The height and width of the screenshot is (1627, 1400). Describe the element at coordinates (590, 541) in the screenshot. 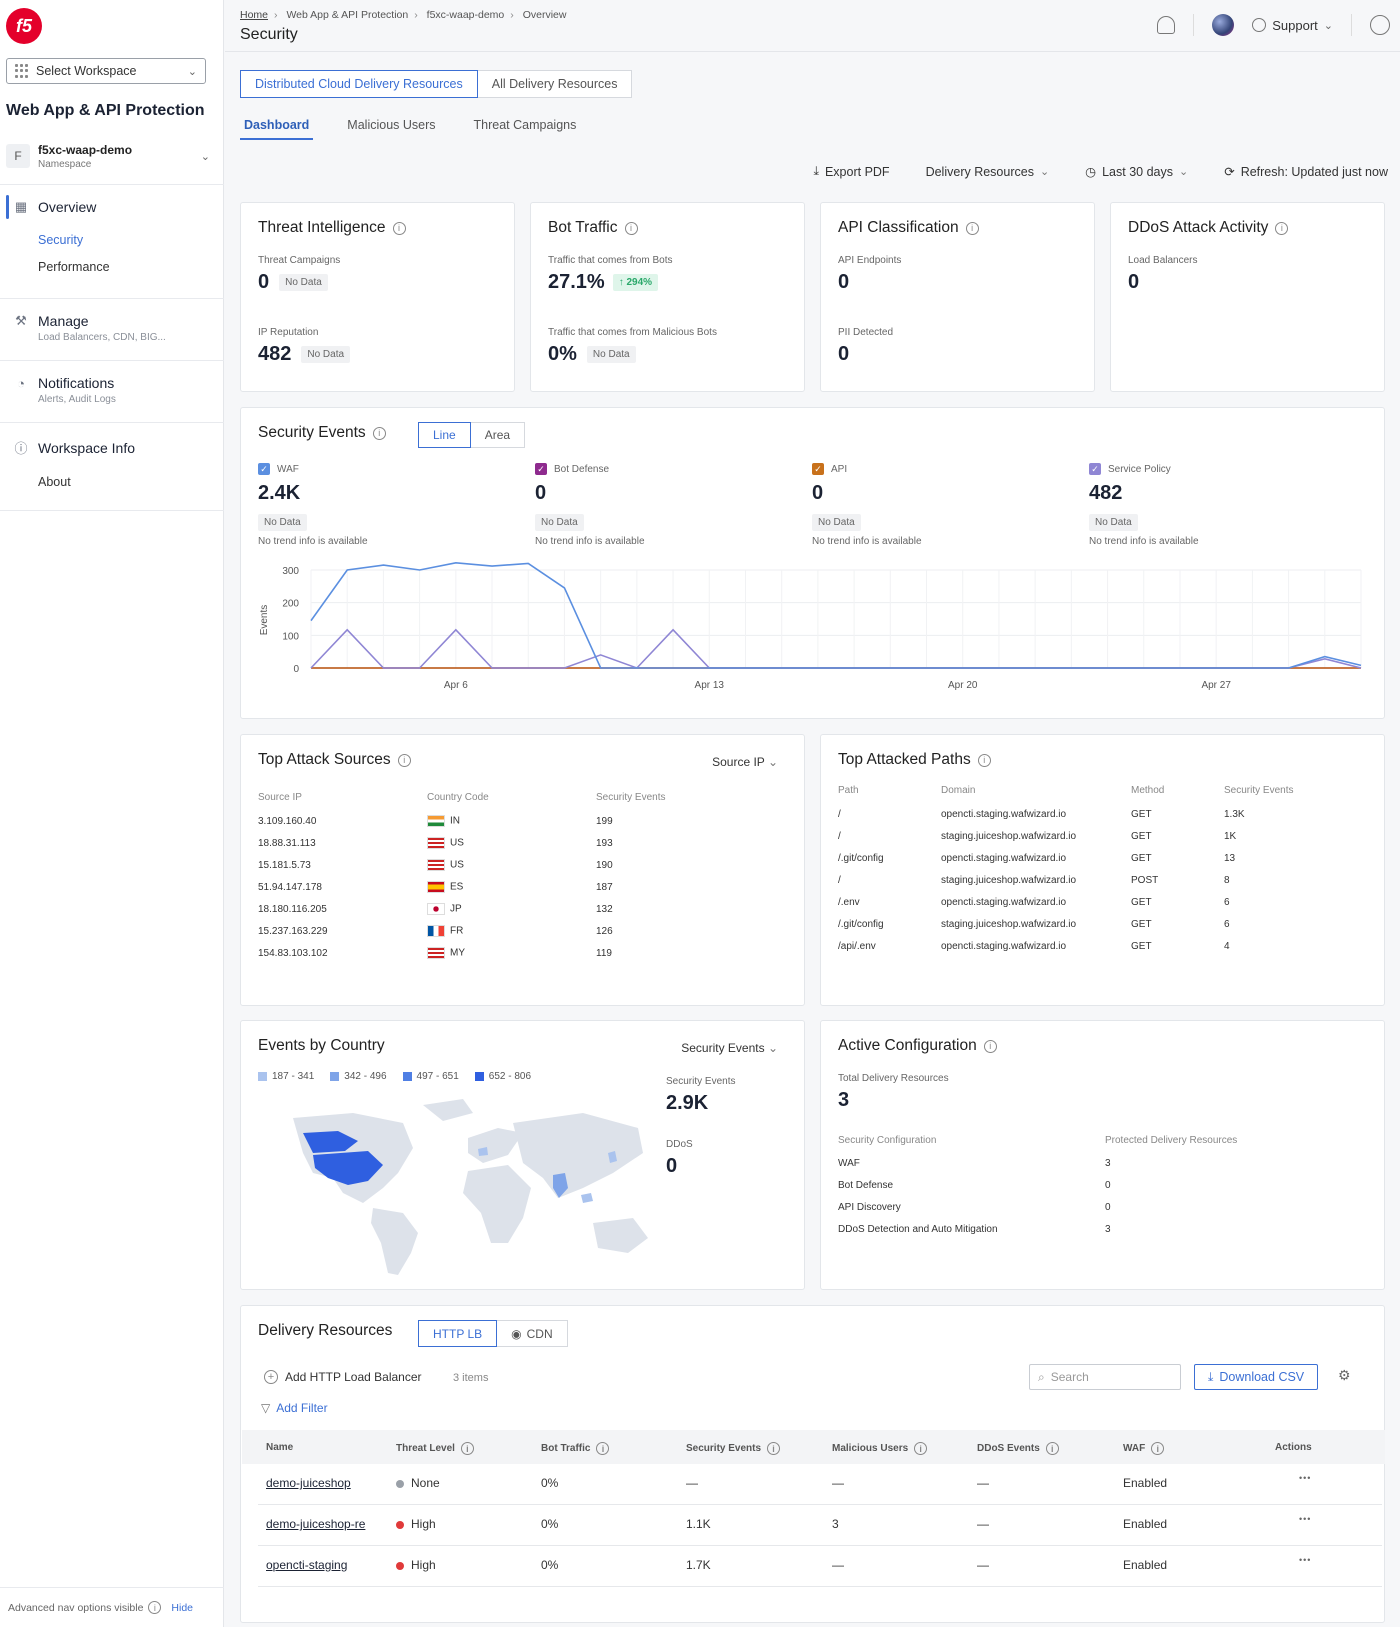

I see `trend-text: No trend info is available` at that location.